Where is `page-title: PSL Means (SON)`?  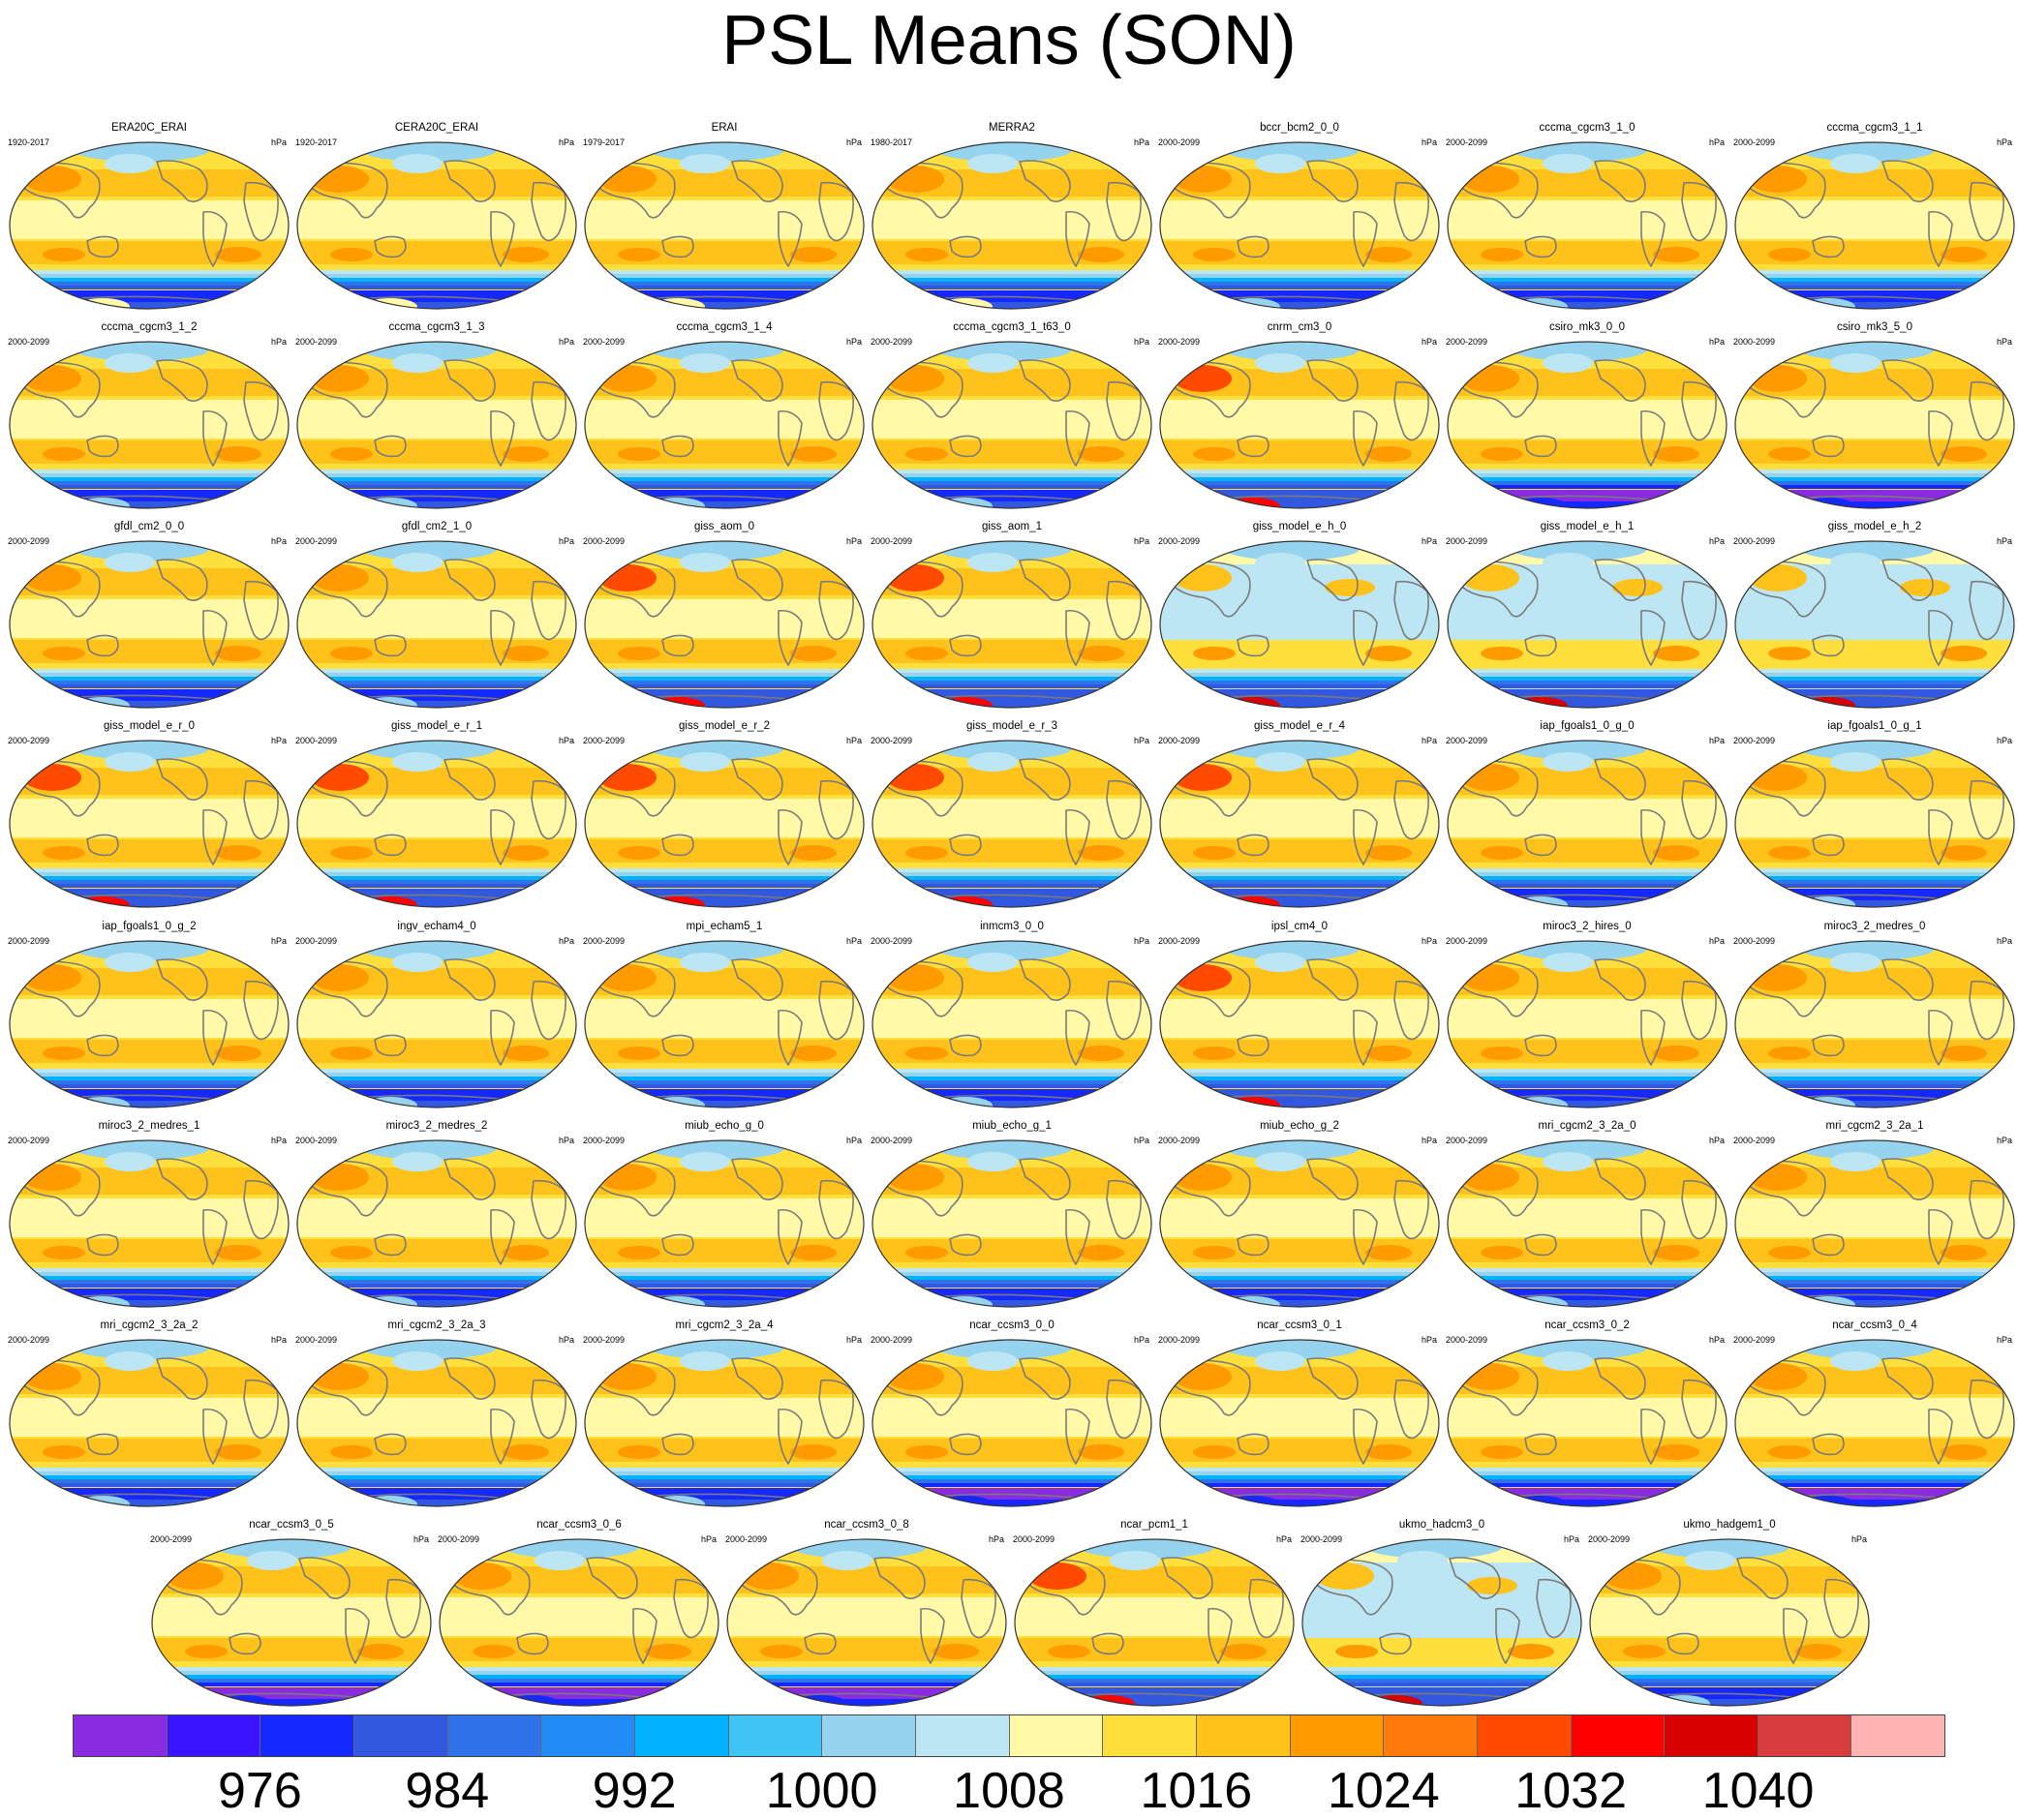 page-title: PSL Means (SON) is located at coordinates (1009, 41).